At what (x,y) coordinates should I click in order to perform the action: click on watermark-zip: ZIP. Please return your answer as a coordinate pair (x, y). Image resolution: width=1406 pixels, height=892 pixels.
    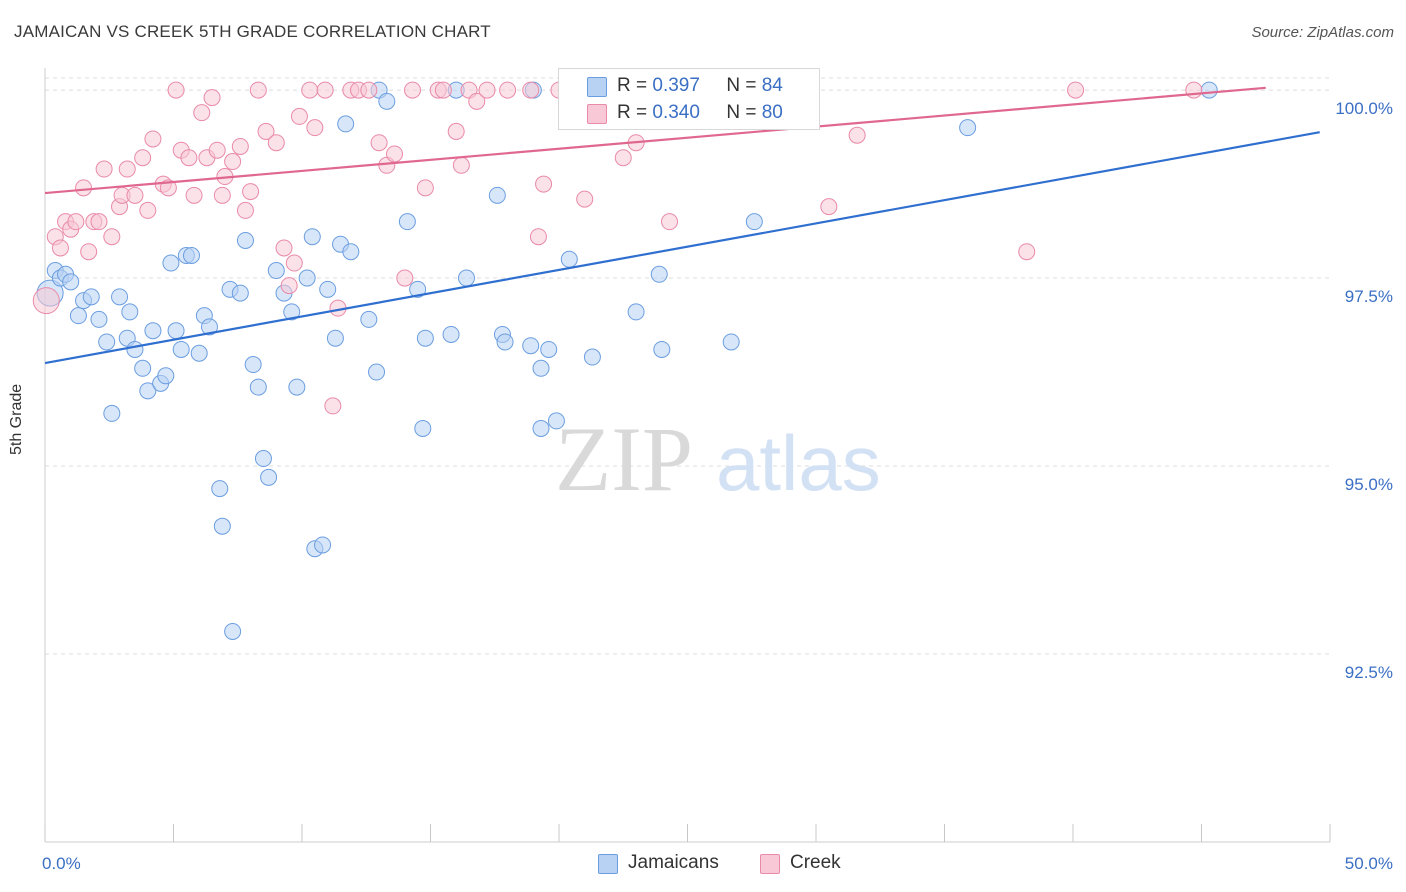
    Looking at the image, I should click on (624, 459).